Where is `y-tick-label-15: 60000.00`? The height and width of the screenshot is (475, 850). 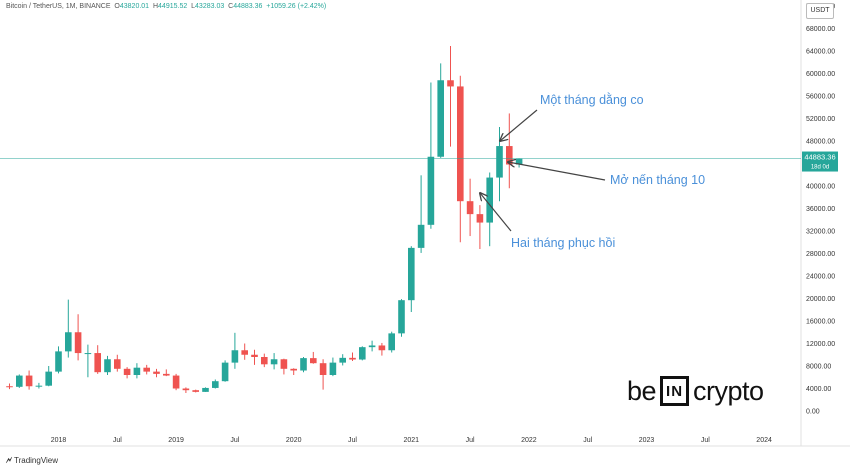 y-tick-label-15: 60000.00 is located at coordinates (820, 74).